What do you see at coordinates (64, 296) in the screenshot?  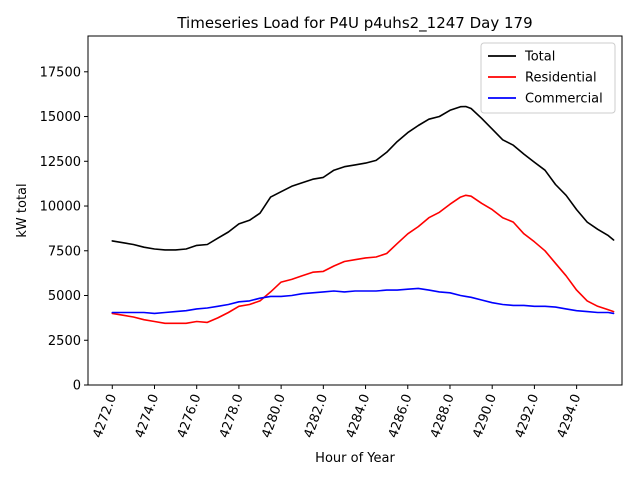 I see `y-tick-label: 5000` at bounding box center [64, 296].